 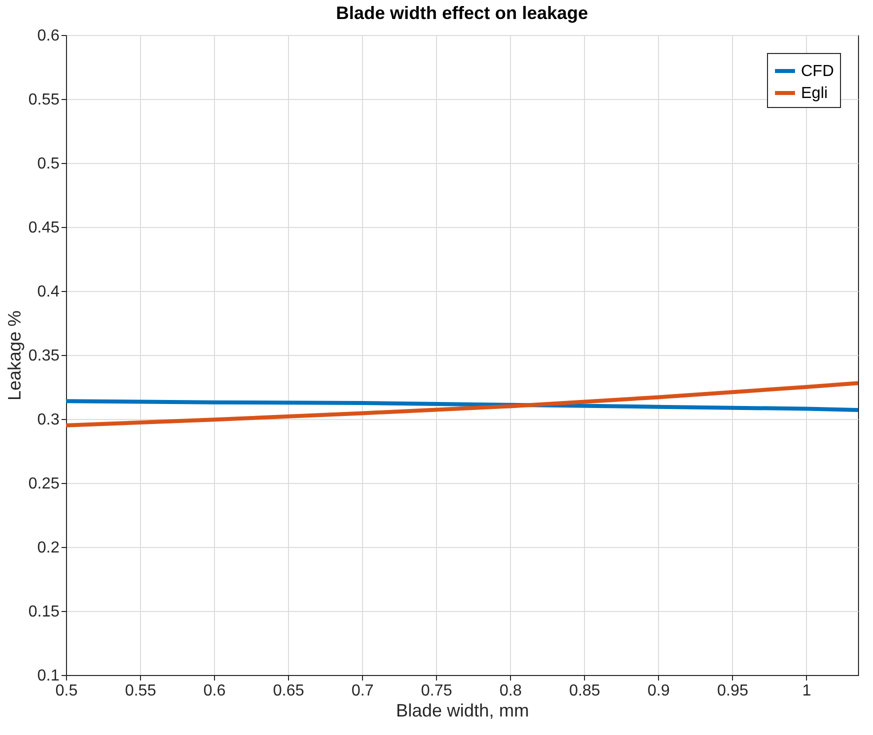 What do you see at coordinates (807, 691) in the screenshot?
I see `x-tick-label: 1` at bounding box center [807, 691].